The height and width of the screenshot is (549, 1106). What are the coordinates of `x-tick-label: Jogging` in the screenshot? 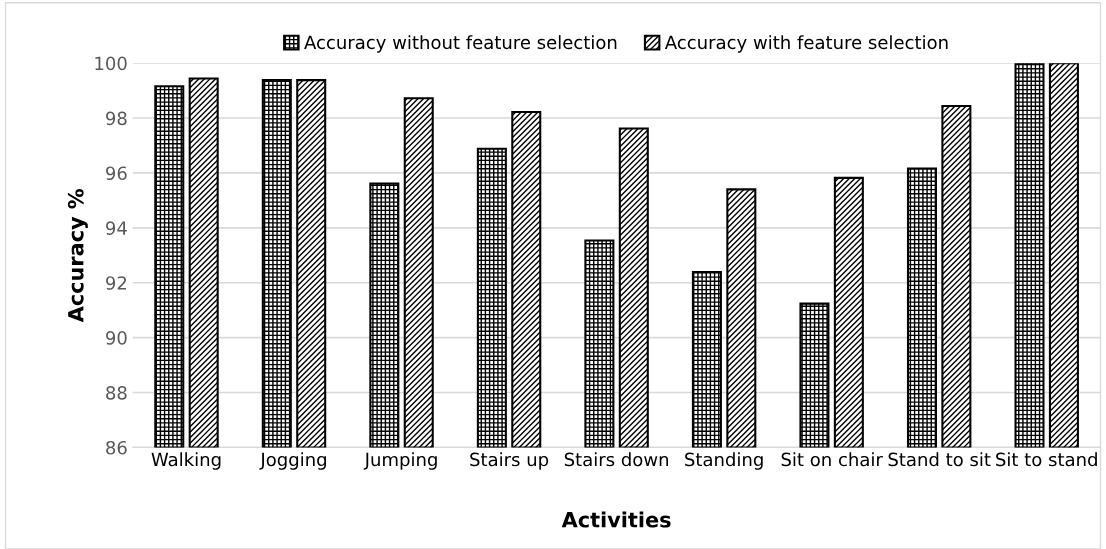 It's located at (292, 461).